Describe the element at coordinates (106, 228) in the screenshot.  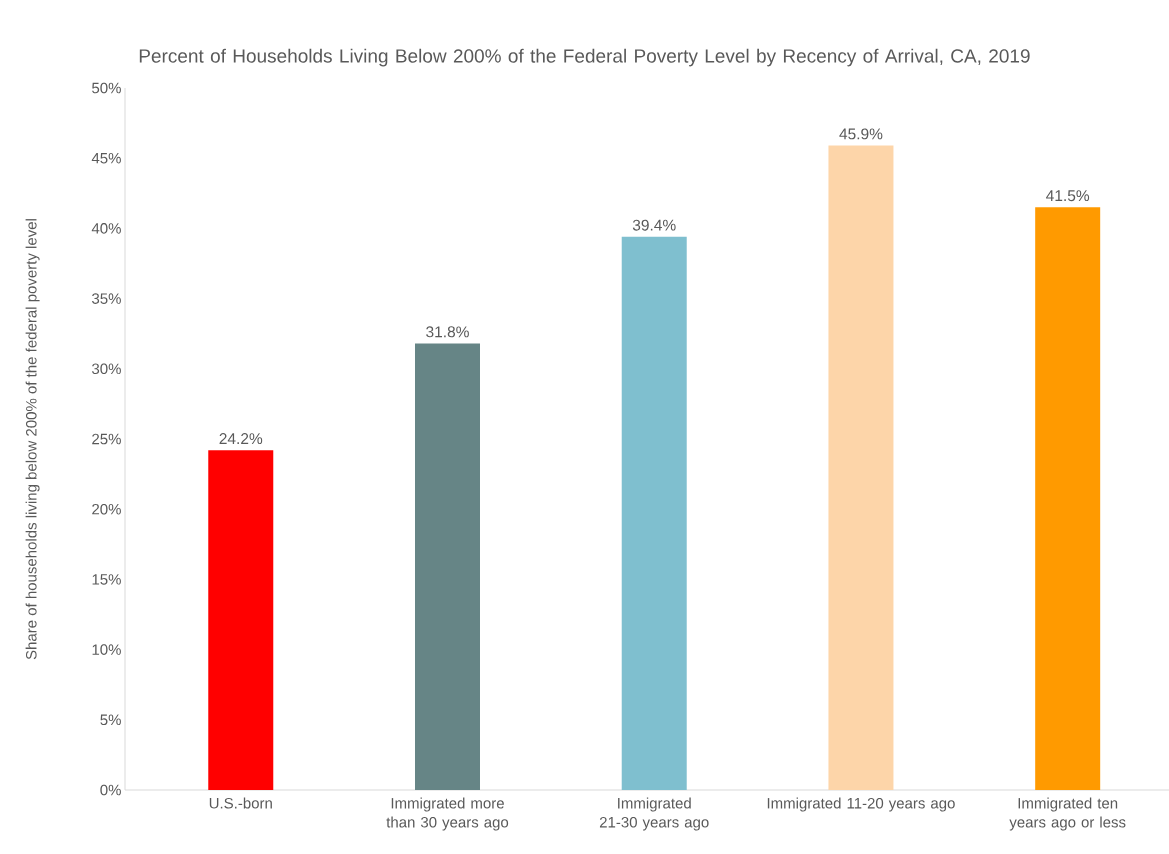
I see `y-tick-label: 40%` at that location.